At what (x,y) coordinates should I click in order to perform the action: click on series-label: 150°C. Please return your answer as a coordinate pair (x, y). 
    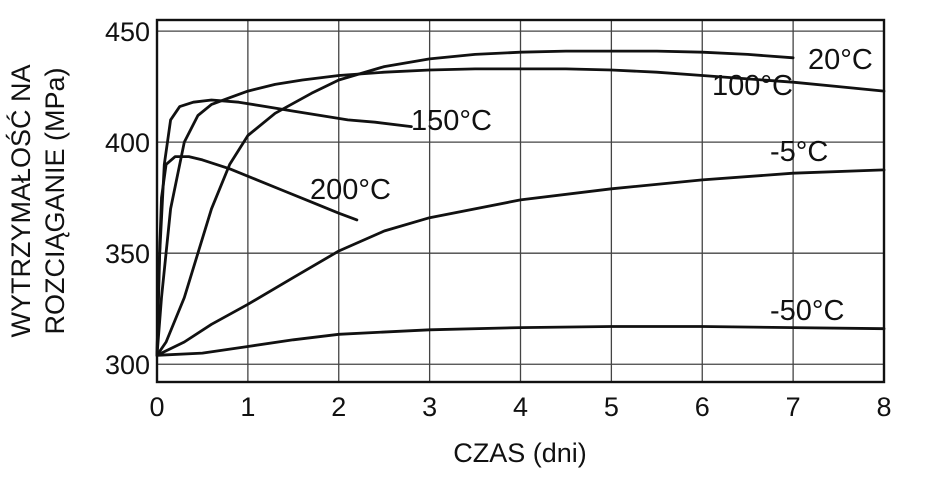
    Looking at the image, I should click on (451, 121).